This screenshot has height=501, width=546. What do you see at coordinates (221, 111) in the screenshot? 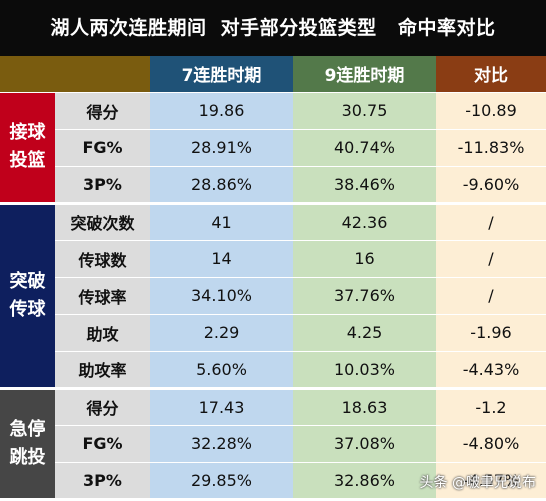
I see `value-7-streak: 19.86` at bounding box center [221, 111].